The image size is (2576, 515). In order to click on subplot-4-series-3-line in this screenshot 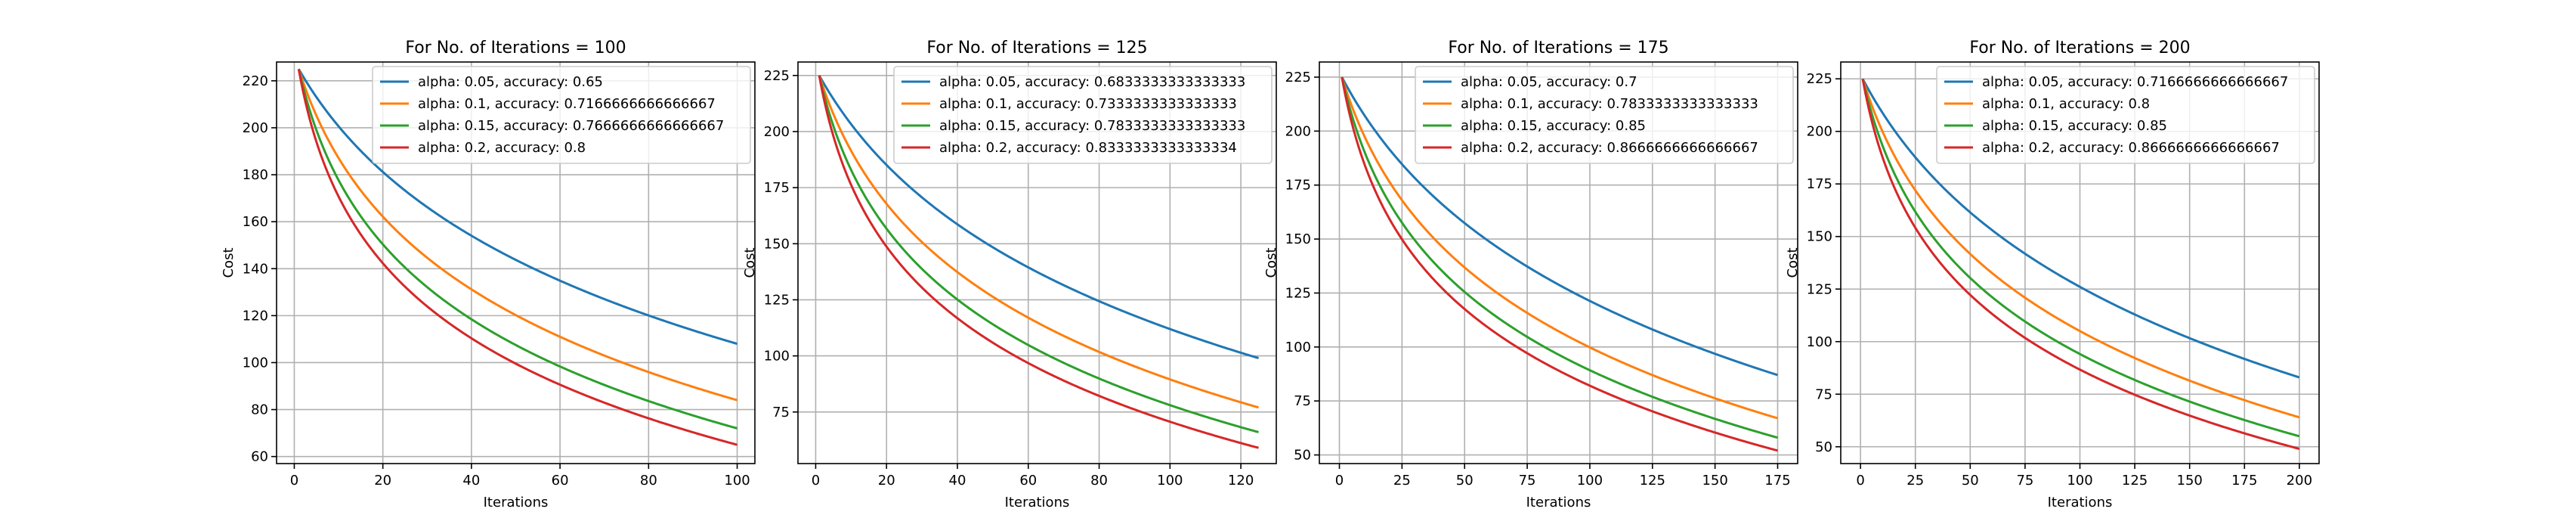, I will do `click(2080, 264)`.